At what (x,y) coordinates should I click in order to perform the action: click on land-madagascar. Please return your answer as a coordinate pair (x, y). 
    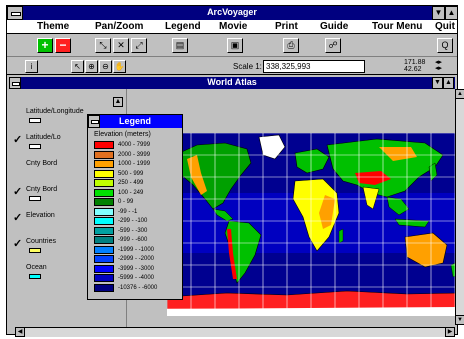
    Looking at the image, I should click on (341, 236).